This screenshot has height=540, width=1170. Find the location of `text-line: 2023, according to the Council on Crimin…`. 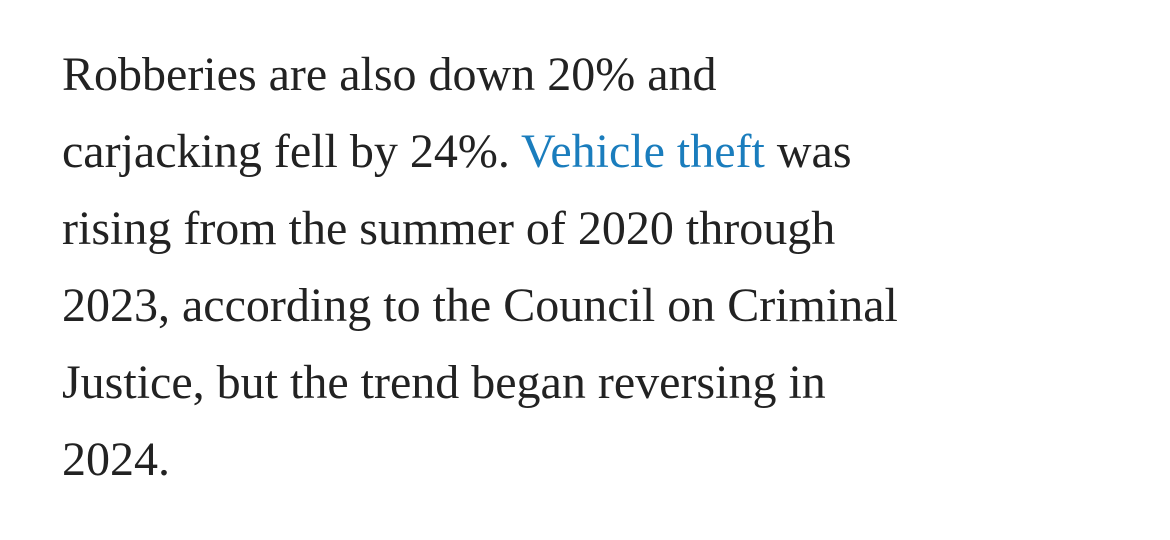

text-line: 2023, according to the Council on Crimin… is located at coordinates (480, 305).